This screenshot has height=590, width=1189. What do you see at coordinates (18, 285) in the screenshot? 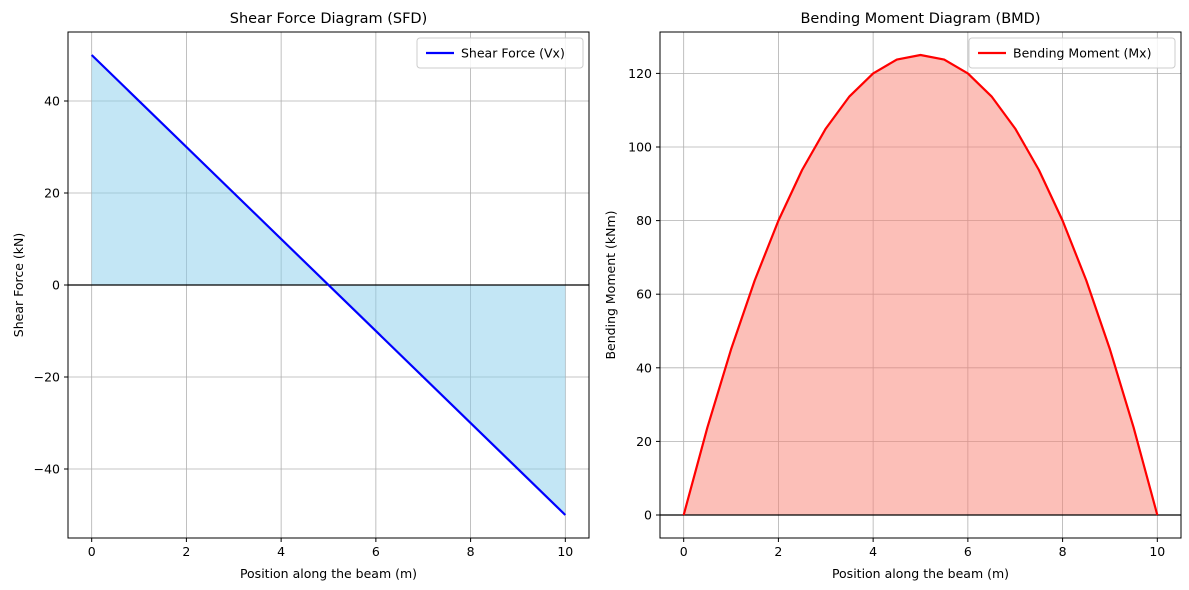
I see `sfd-y-axis-label: Shear Force (kN)` at bounding box center [18, 285].